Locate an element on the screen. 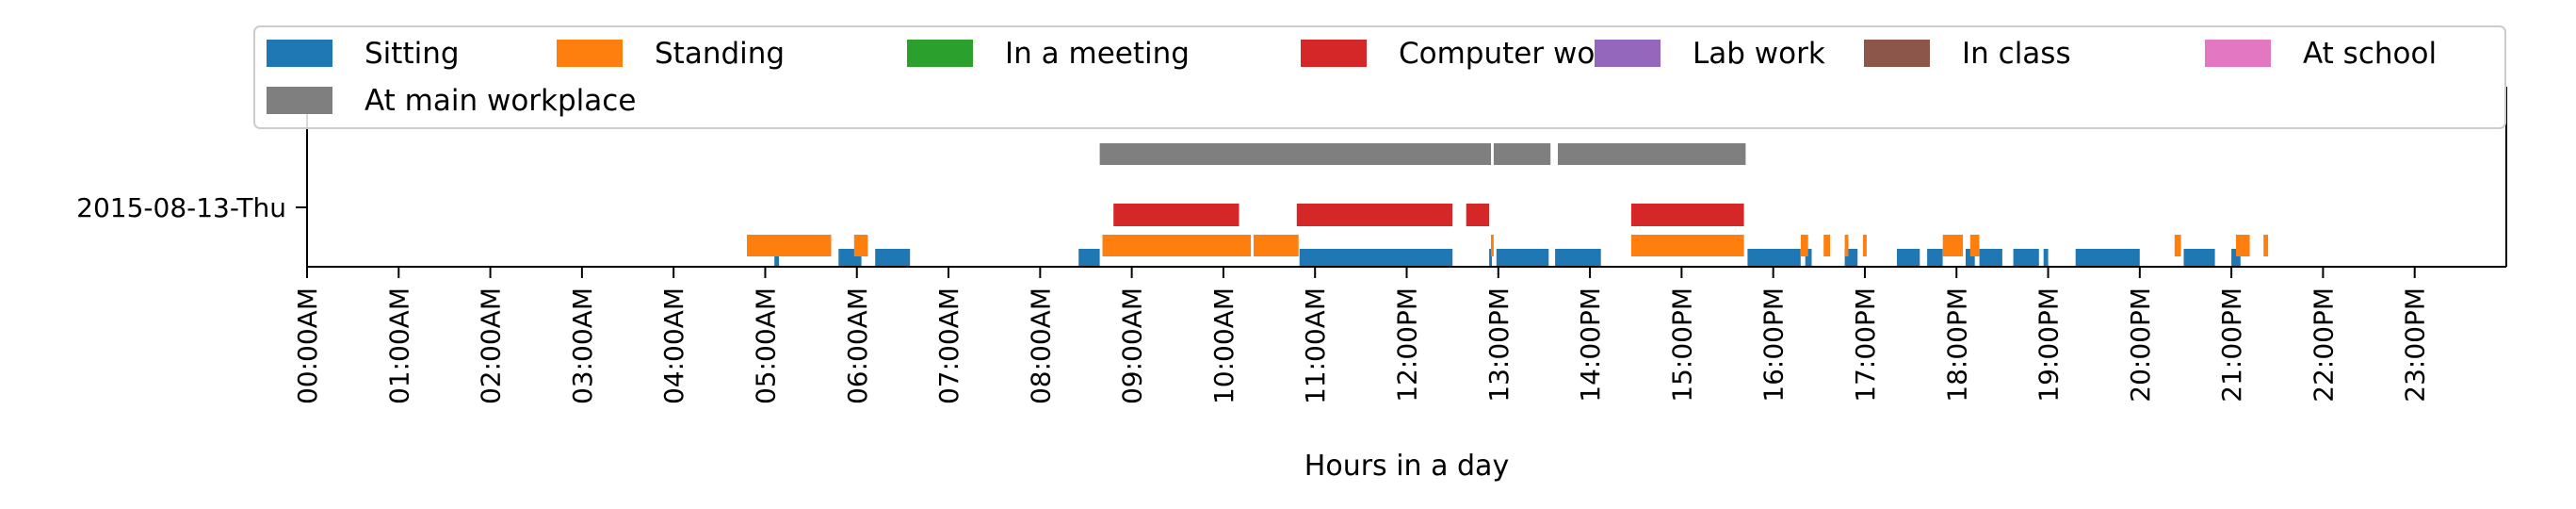 Image resolution: width=2576 pixels, height=509 pixels. x-axis-title: Hours in a day is located at coordinates (1406, 466).